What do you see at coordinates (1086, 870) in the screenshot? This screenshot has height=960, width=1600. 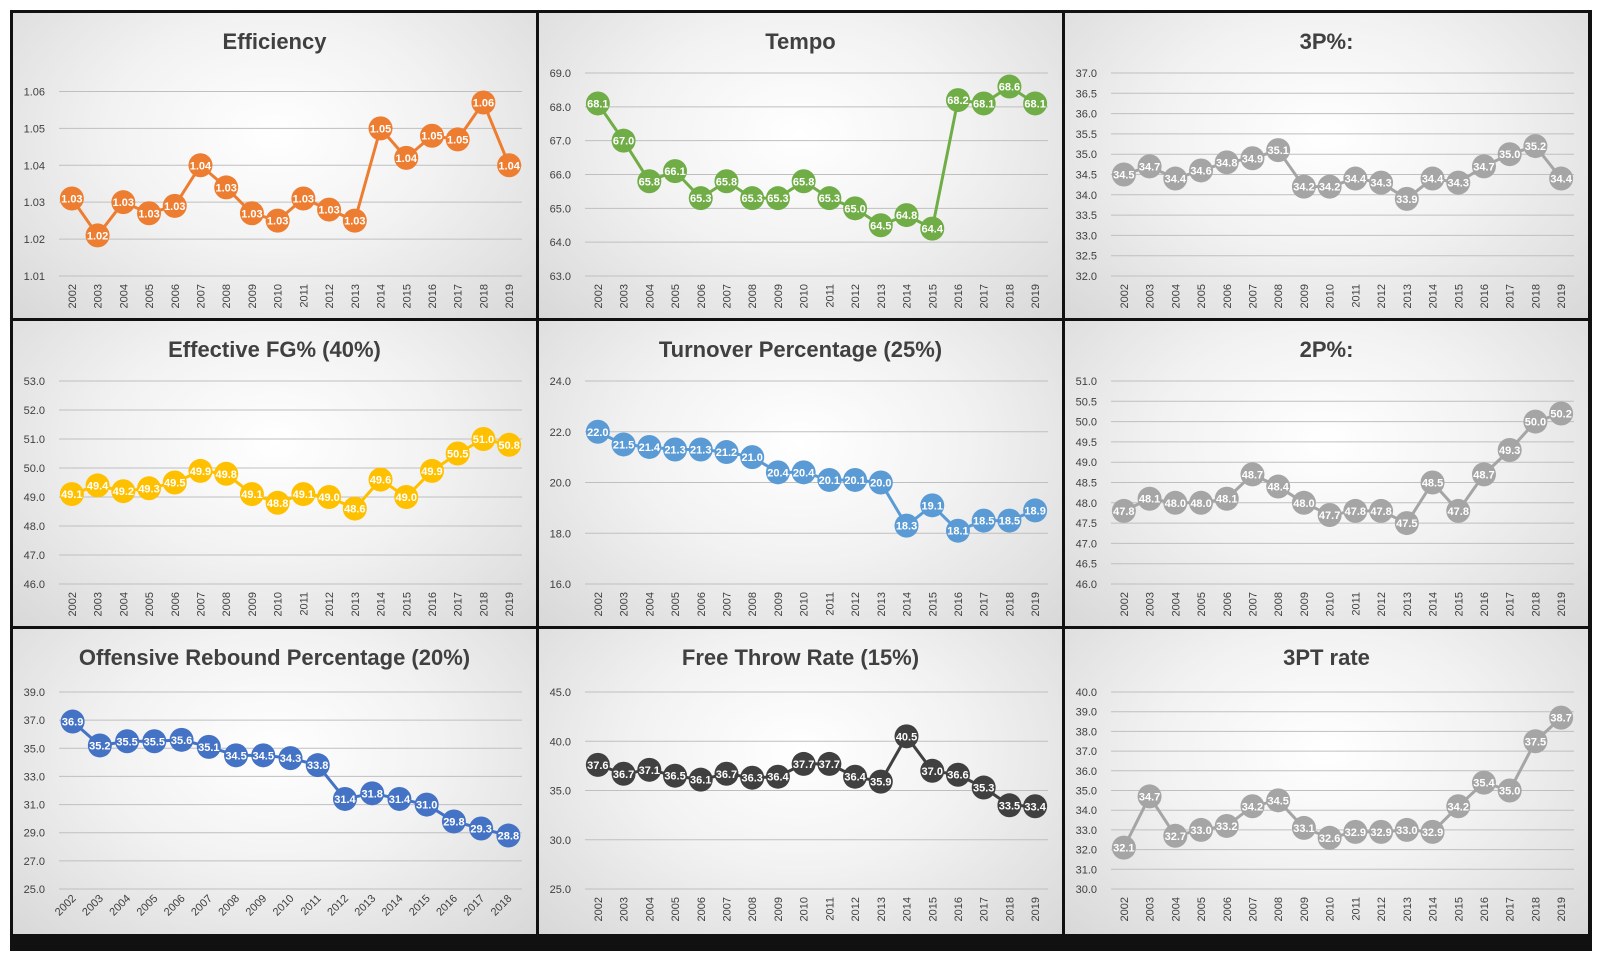 I see `y-tick-label: 31.0` at bounding box center [1086, 870].